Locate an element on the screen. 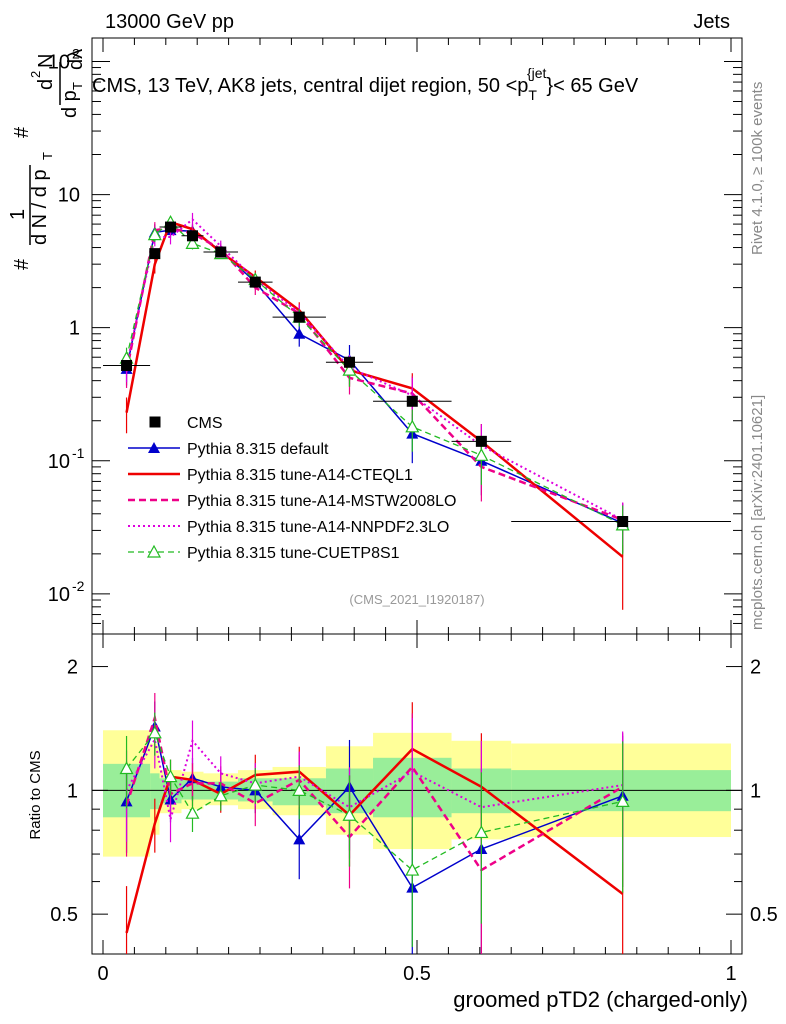 The height and width of the screenshot is (1024, 786). legend-label: Pythia 8.315 tune-CUETP8S1 is located at coordinates (293, 553).